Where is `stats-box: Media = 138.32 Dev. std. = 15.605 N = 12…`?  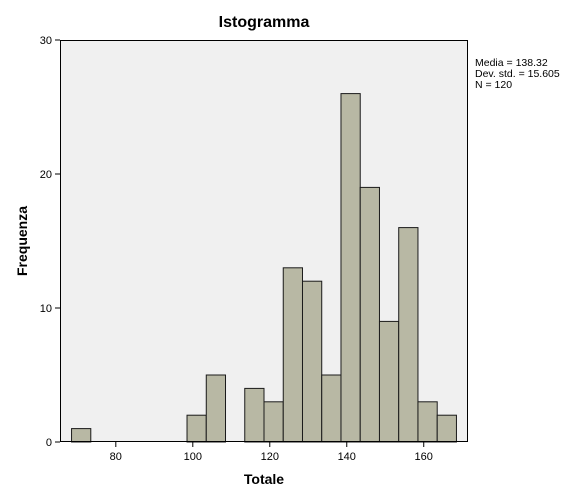 stats-box: Media = 138.32 Dev. std. = 15.605 N = 12… is located at coordinates (517, 74).